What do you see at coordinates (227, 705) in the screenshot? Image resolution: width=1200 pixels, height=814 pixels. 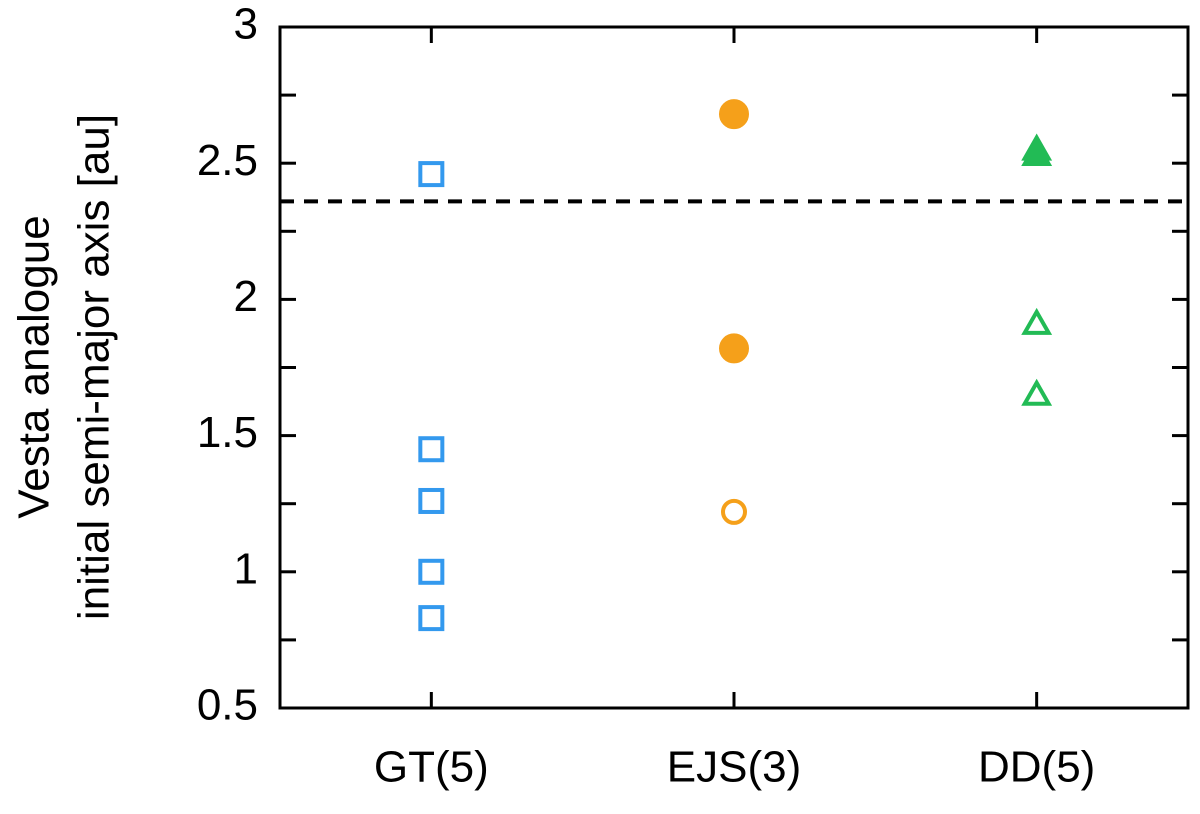 I see `y-tick-label: 0.5` at bounding box center [227, 705].